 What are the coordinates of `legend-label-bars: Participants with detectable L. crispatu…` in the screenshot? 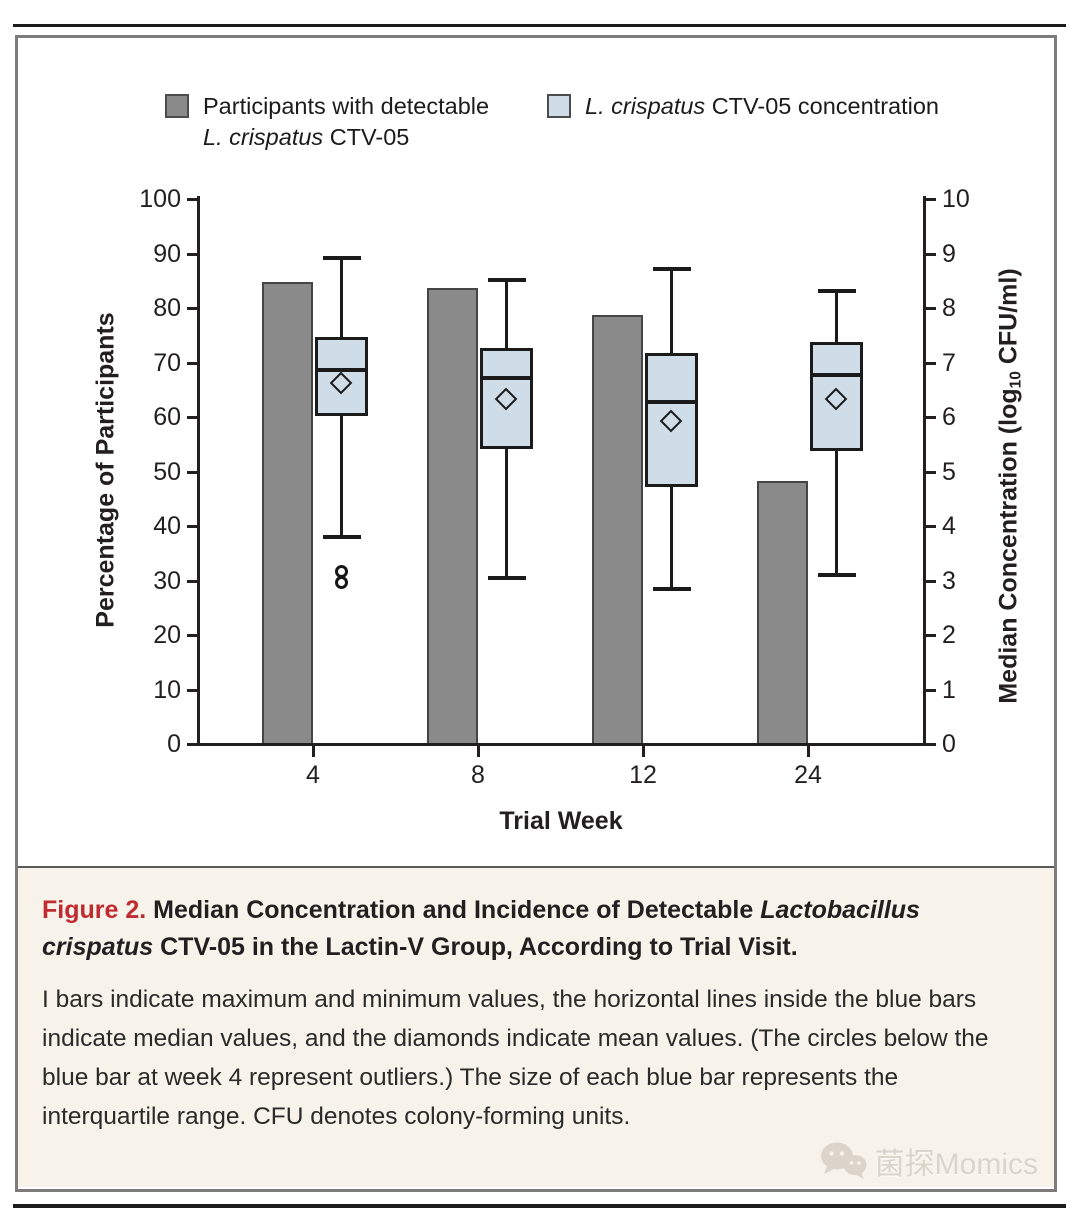 It's located at (346, 122).